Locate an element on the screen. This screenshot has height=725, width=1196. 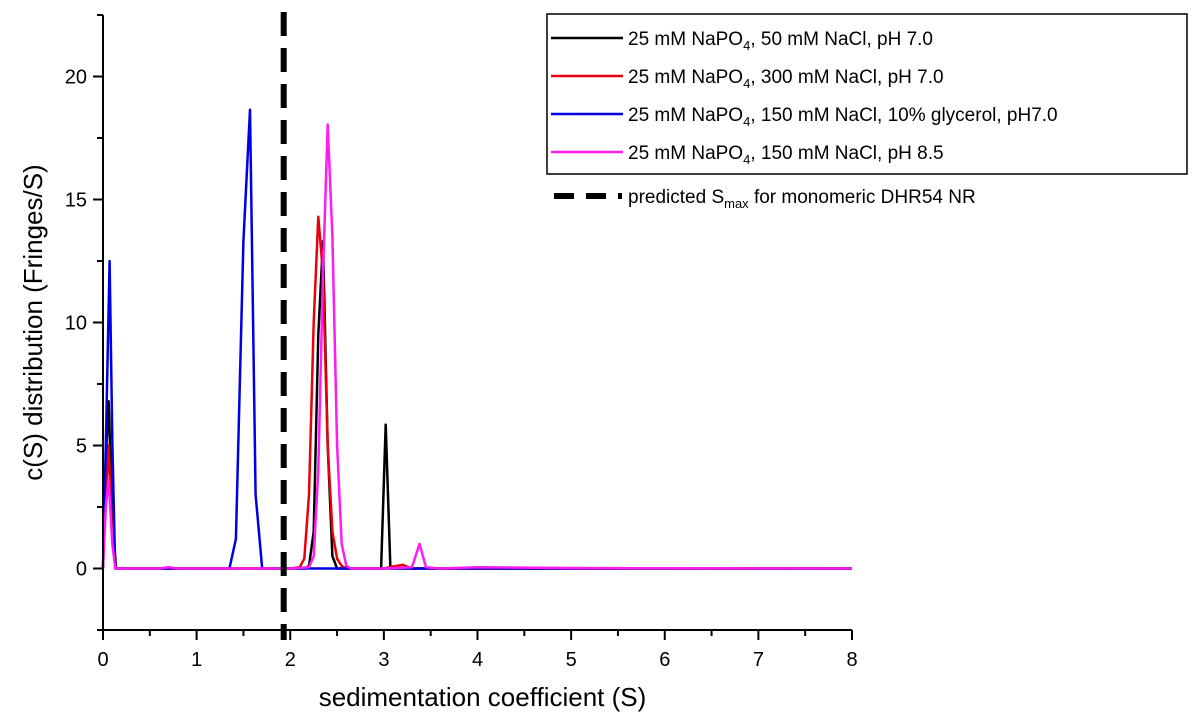
x-tick-label: 1 is located at coordinates (196, 660).